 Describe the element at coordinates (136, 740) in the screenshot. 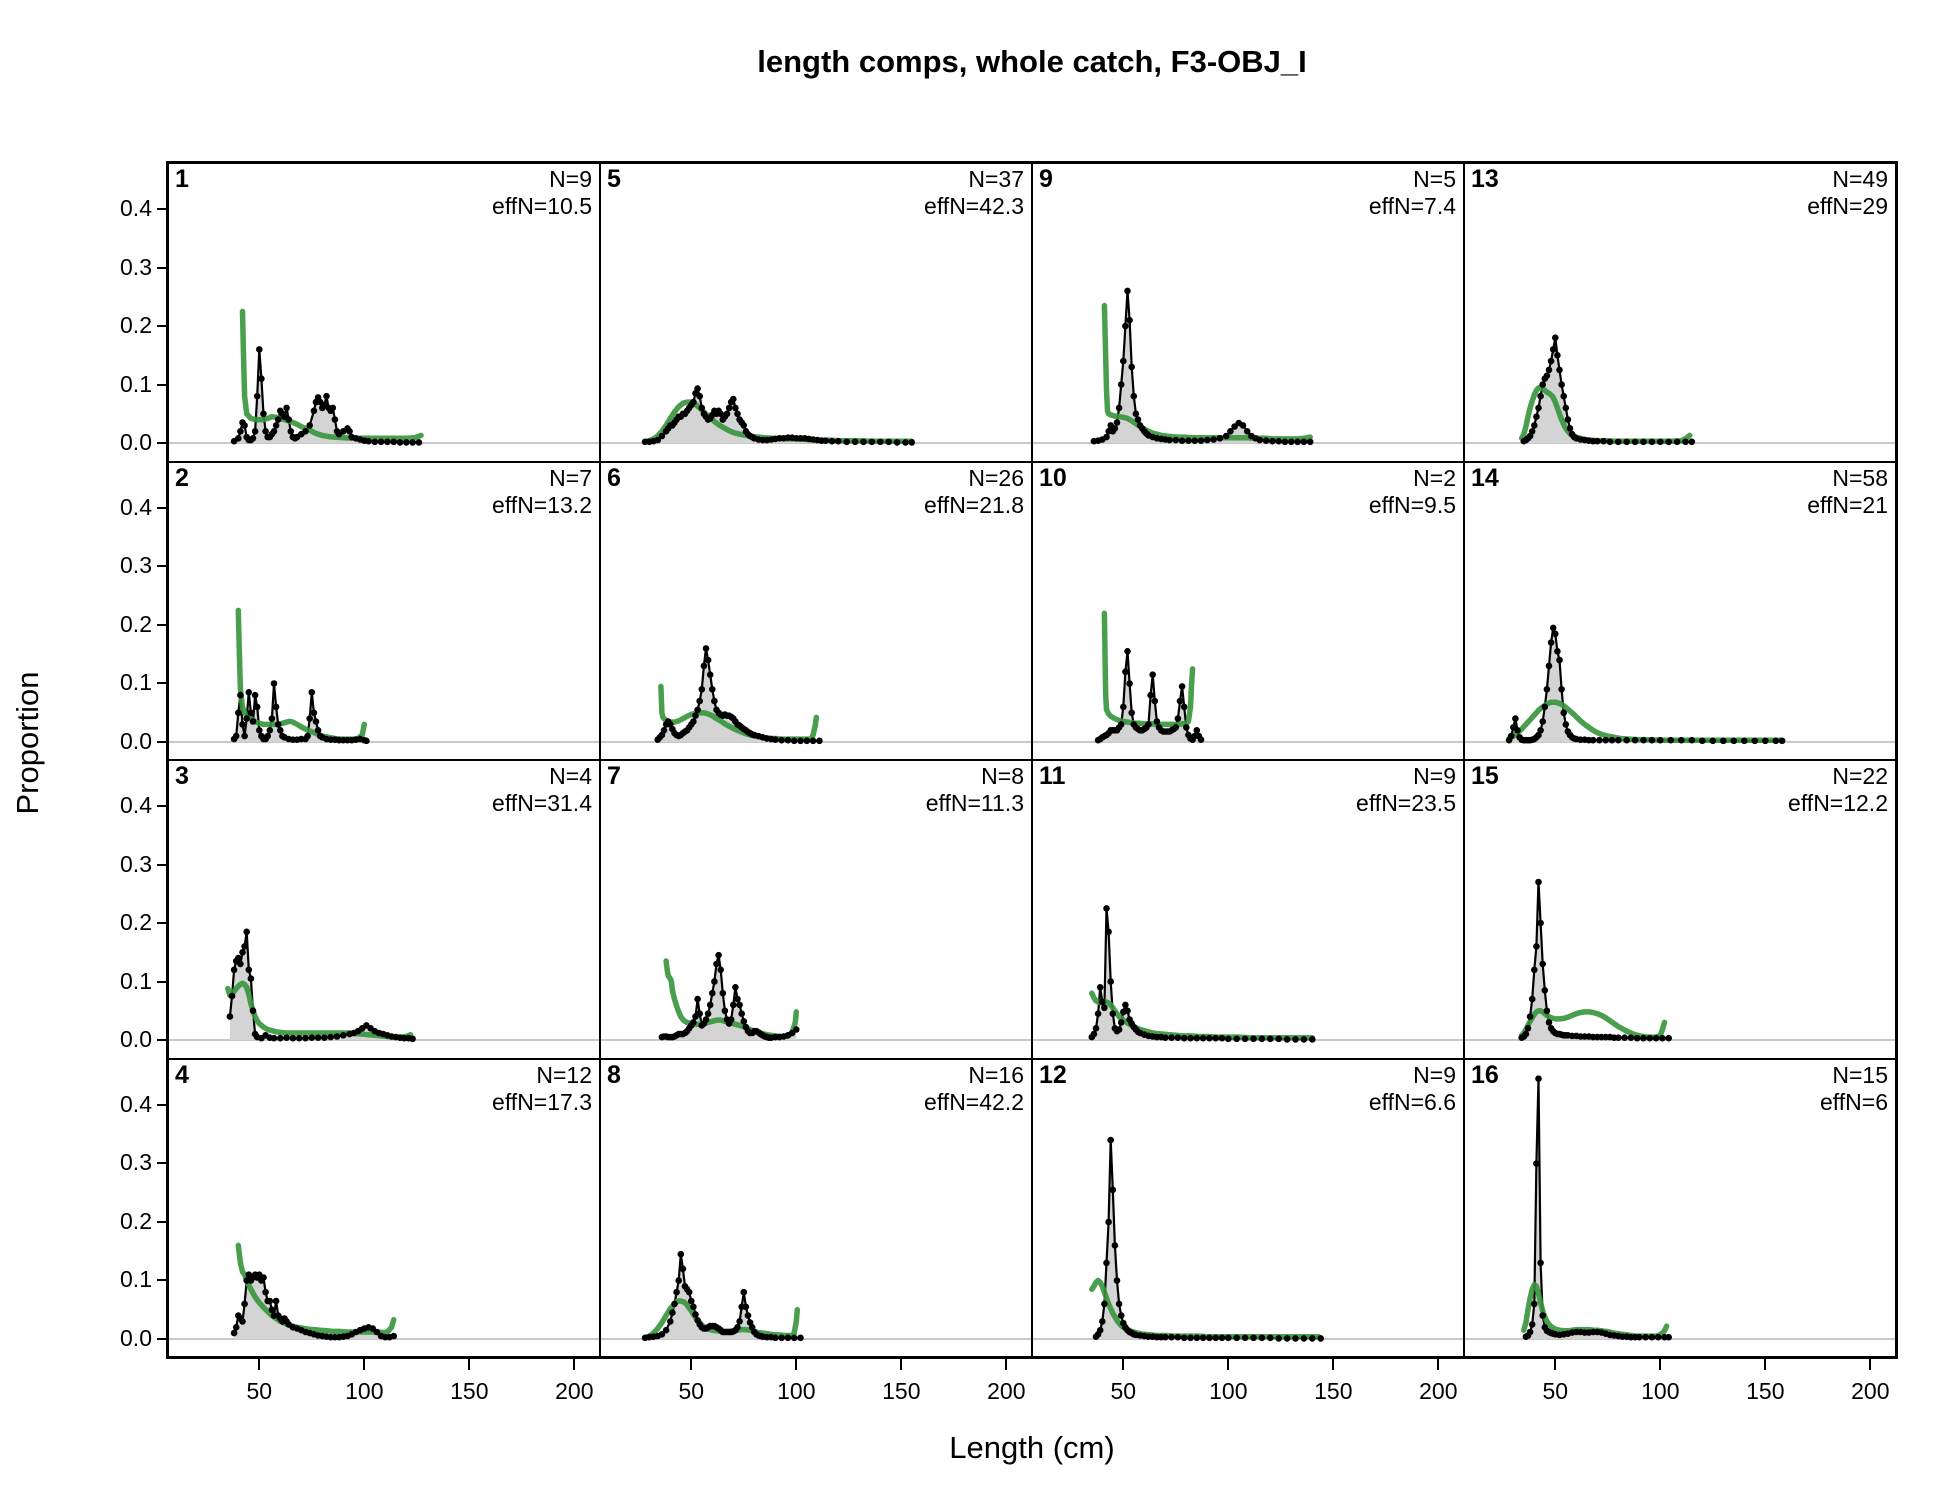

I see `y-tick-label: 0.0` at that location.